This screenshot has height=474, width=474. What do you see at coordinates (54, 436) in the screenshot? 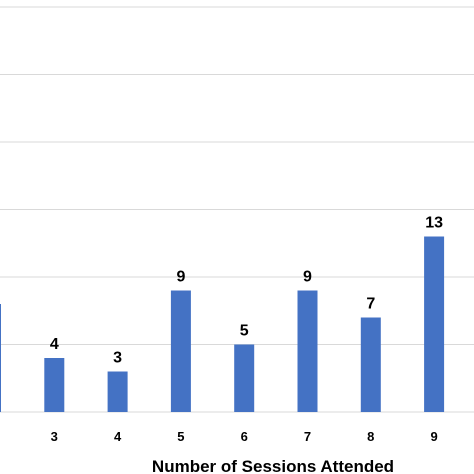
I see `x-tick-label-3: 3` at bounding box center [54, 436].